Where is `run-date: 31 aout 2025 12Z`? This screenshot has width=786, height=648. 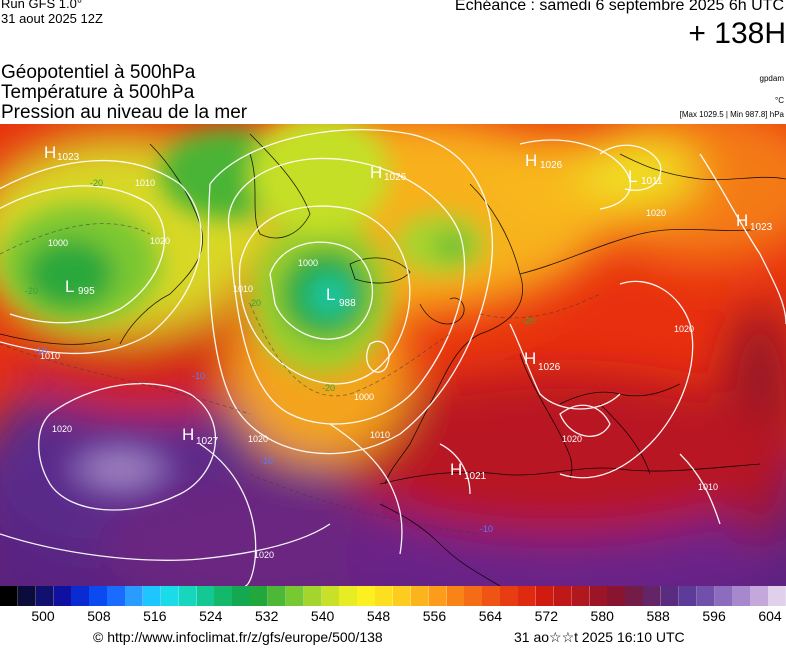 run-date: 31 aout 2025 12Z is located at coordinates (52, 18).